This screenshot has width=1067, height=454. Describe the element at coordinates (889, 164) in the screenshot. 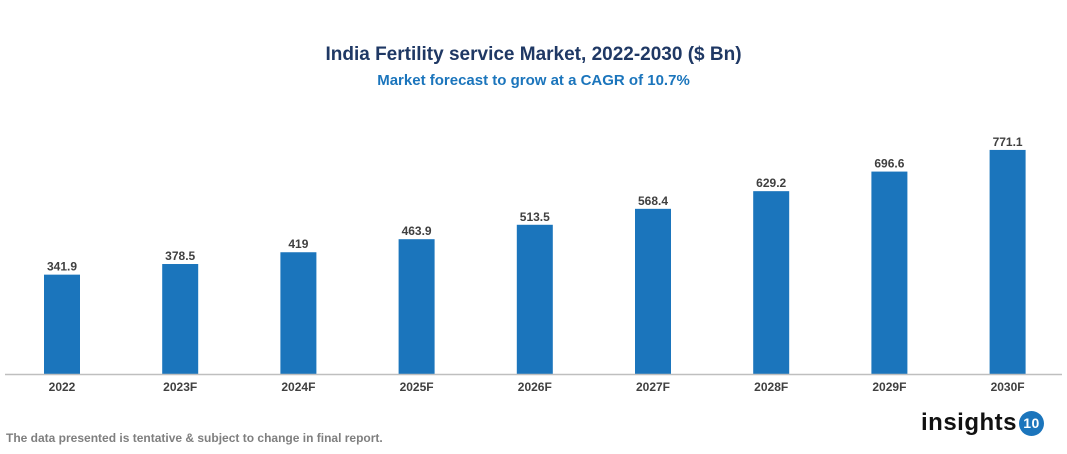

I see `data-label: 696.6` at that location.